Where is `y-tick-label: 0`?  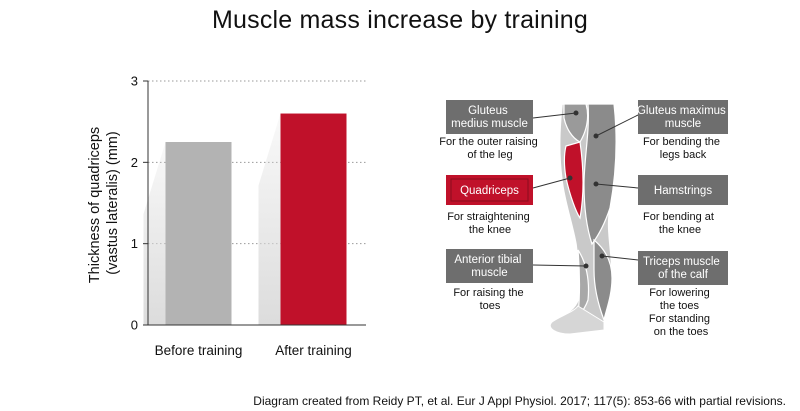 y-tick-label: 0 is located at coordinates (134, 325).